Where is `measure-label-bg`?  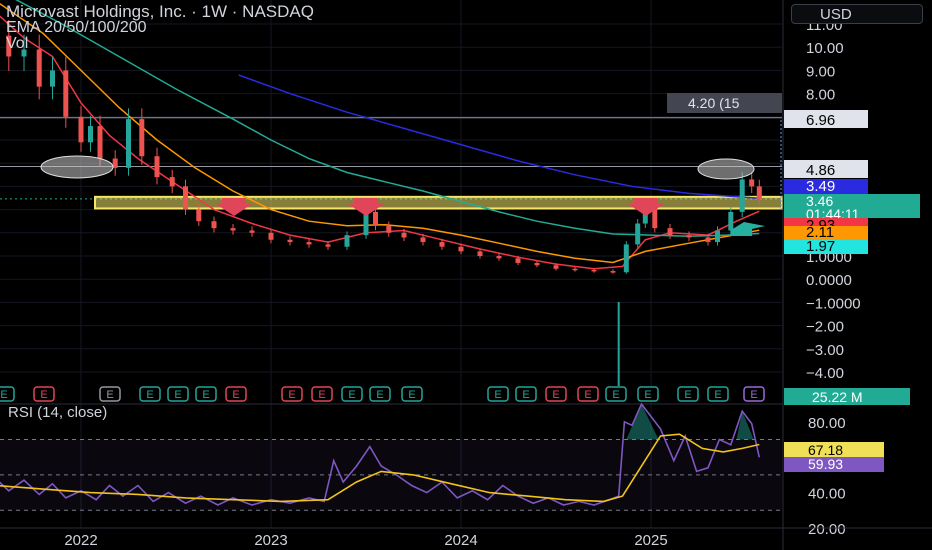
measure-label-bg is located at coordinates (724, 103).